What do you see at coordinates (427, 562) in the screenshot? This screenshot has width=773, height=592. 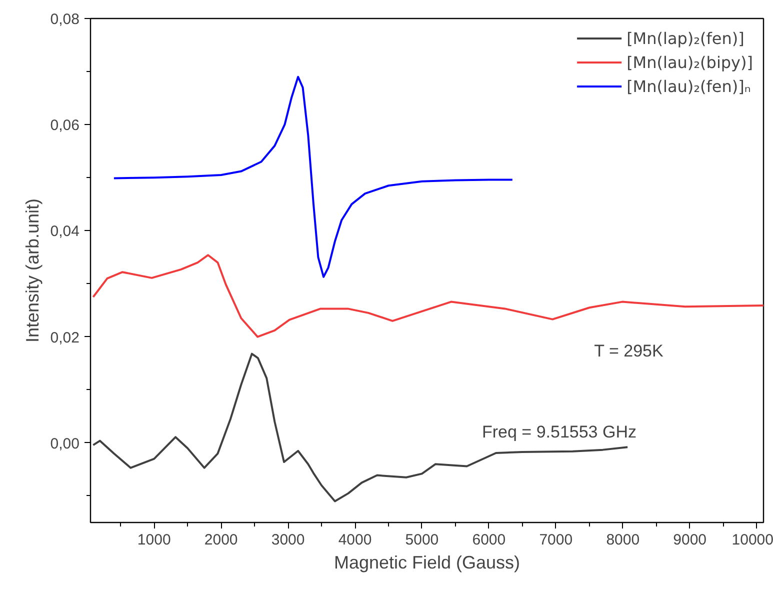 I see `x-axis-title: Magnetic Field (Gauss)` at bounding box center [427, 562].